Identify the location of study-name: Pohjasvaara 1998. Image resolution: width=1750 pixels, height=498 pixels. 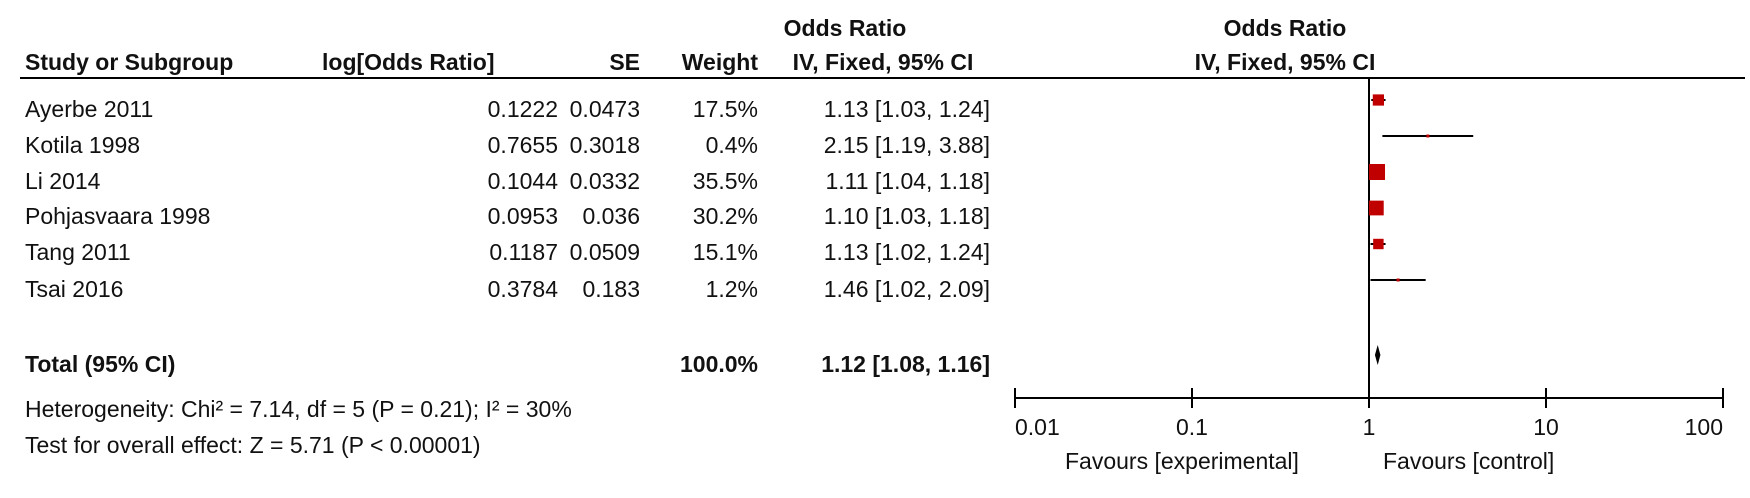
(118, 216).